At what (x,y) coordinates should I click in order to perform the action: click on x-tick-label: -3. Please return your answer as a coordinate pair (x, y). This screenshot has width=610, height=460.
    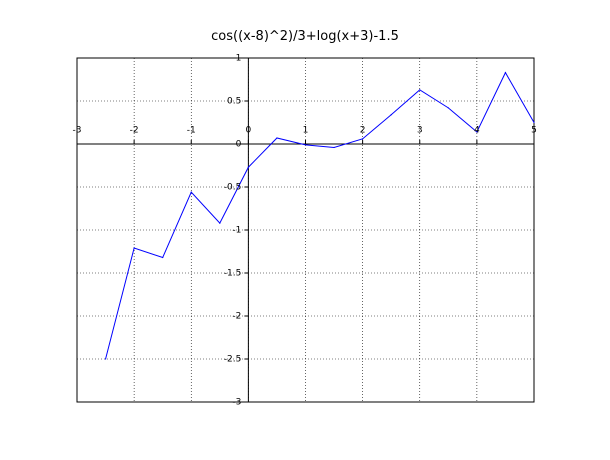
    Looking at the image, I should click on (77, 131).